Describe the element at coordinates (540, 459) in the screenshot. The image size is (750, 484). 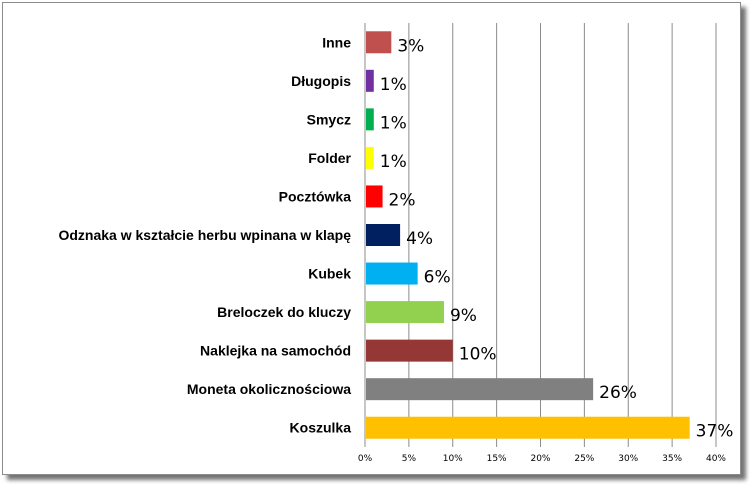
I see `x-tick-label: 20%` at that location.